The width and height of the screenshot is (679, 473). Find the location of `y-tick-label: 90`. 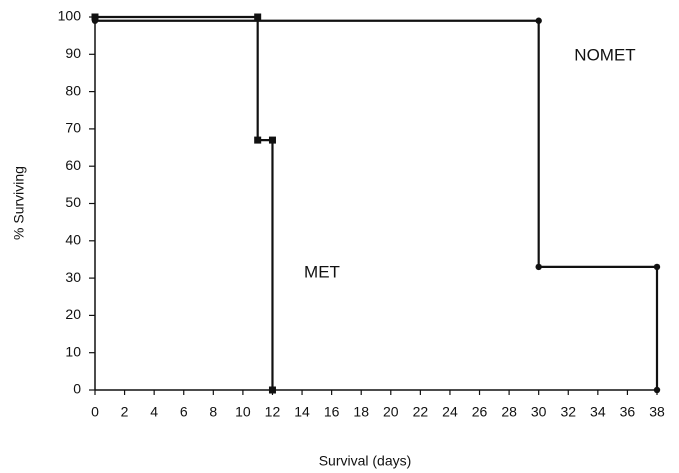

y-tick-label: 90 is located at coordinates (73, 53).